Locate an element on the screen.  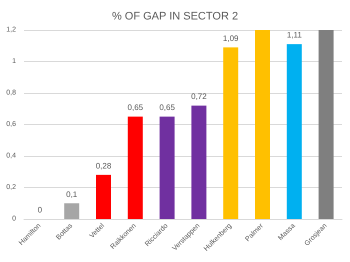
data-label: 1,11 is located at coordinates (294, 35).